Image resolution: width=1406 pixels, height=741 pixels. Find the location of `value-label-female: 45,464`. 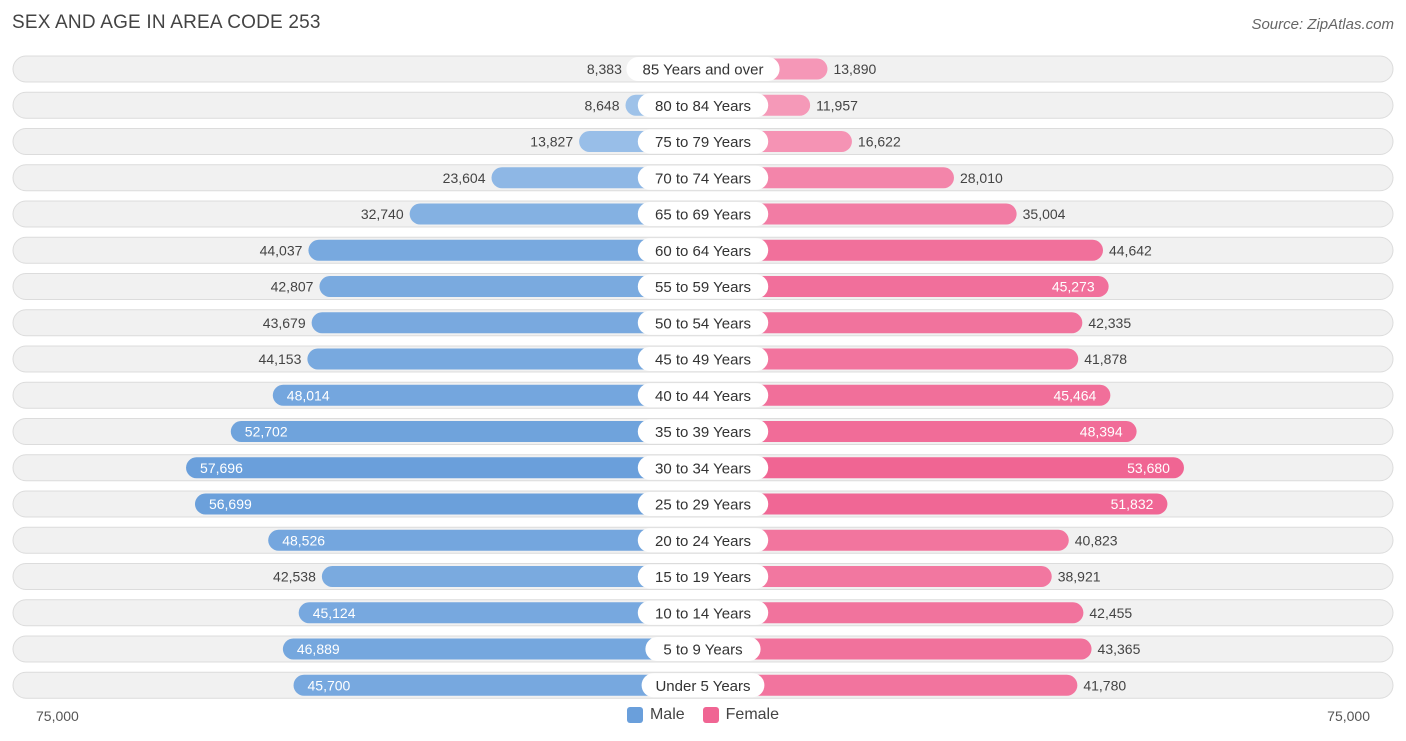

value-label-female: 45,464 is located at coordinates (1075, 395).